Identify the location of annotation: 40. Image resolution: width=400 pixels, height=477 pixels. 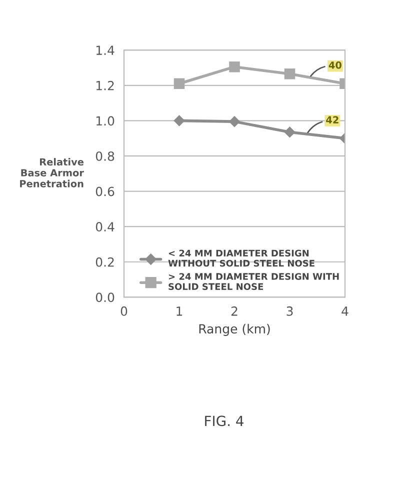
(335, 65).